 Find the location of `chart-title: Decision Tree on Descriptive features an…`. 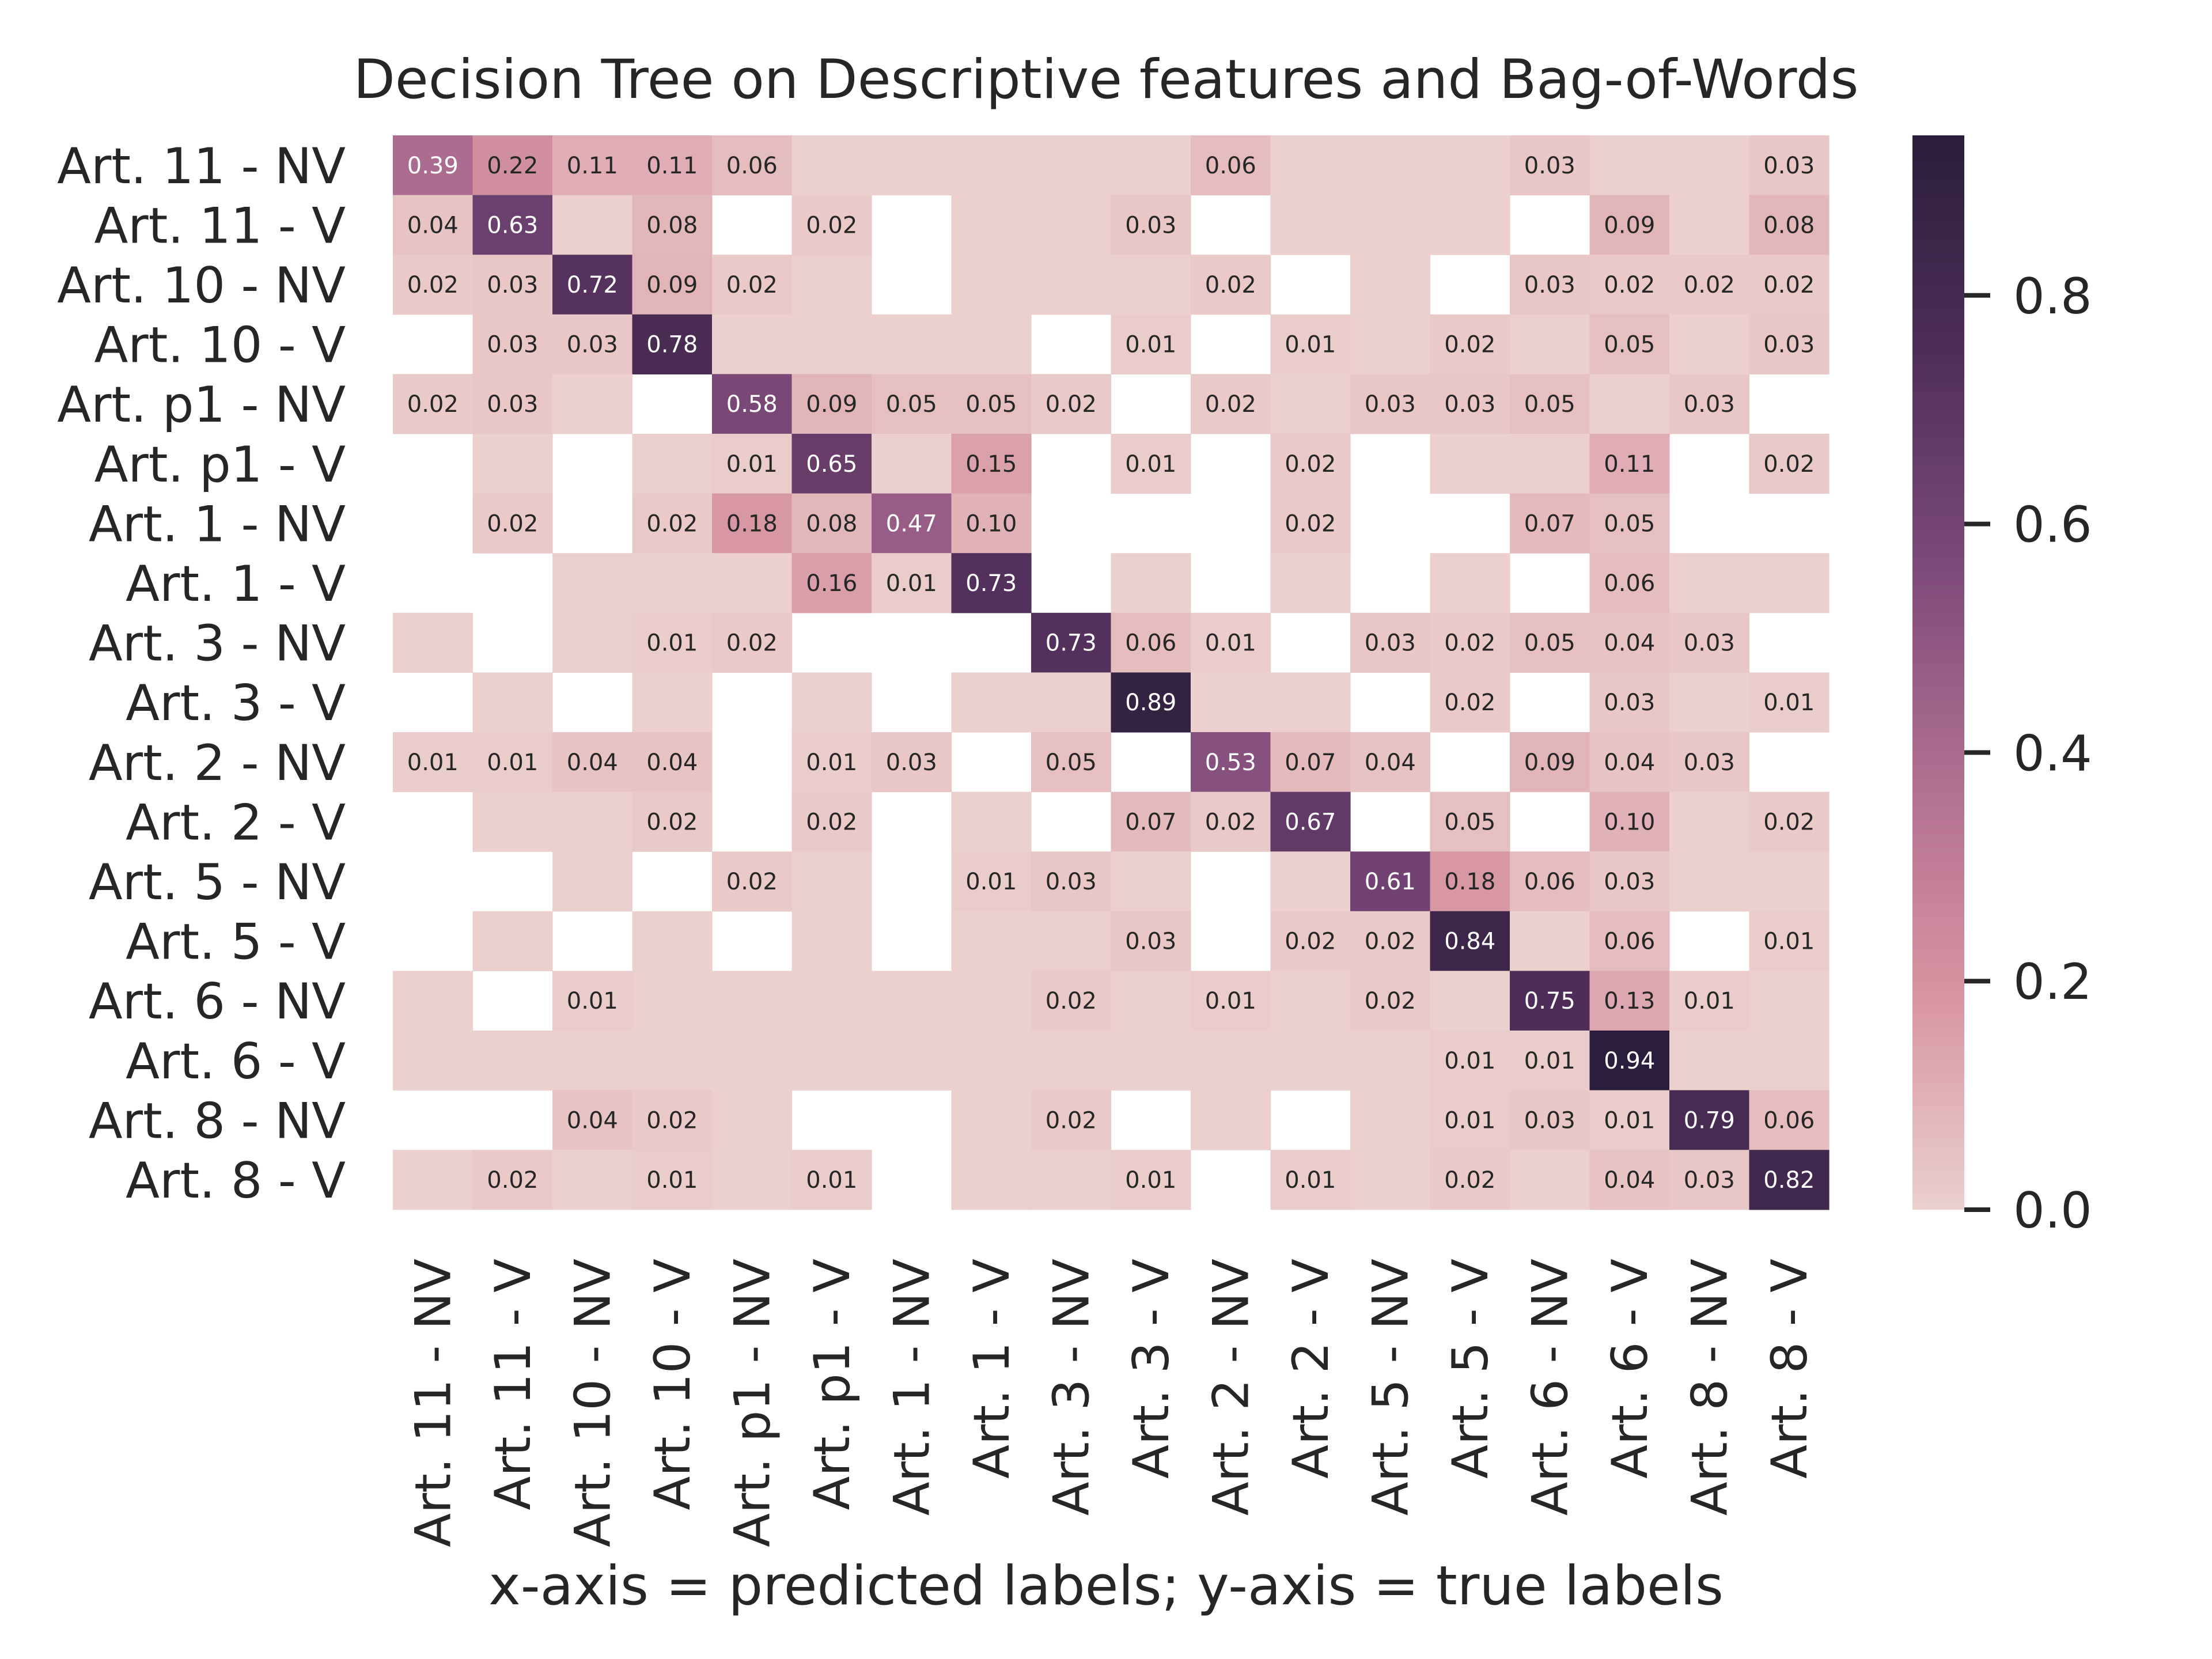

chart-title: Decision Tree on Descriptive features an… is located at coordinates (1106, 79).